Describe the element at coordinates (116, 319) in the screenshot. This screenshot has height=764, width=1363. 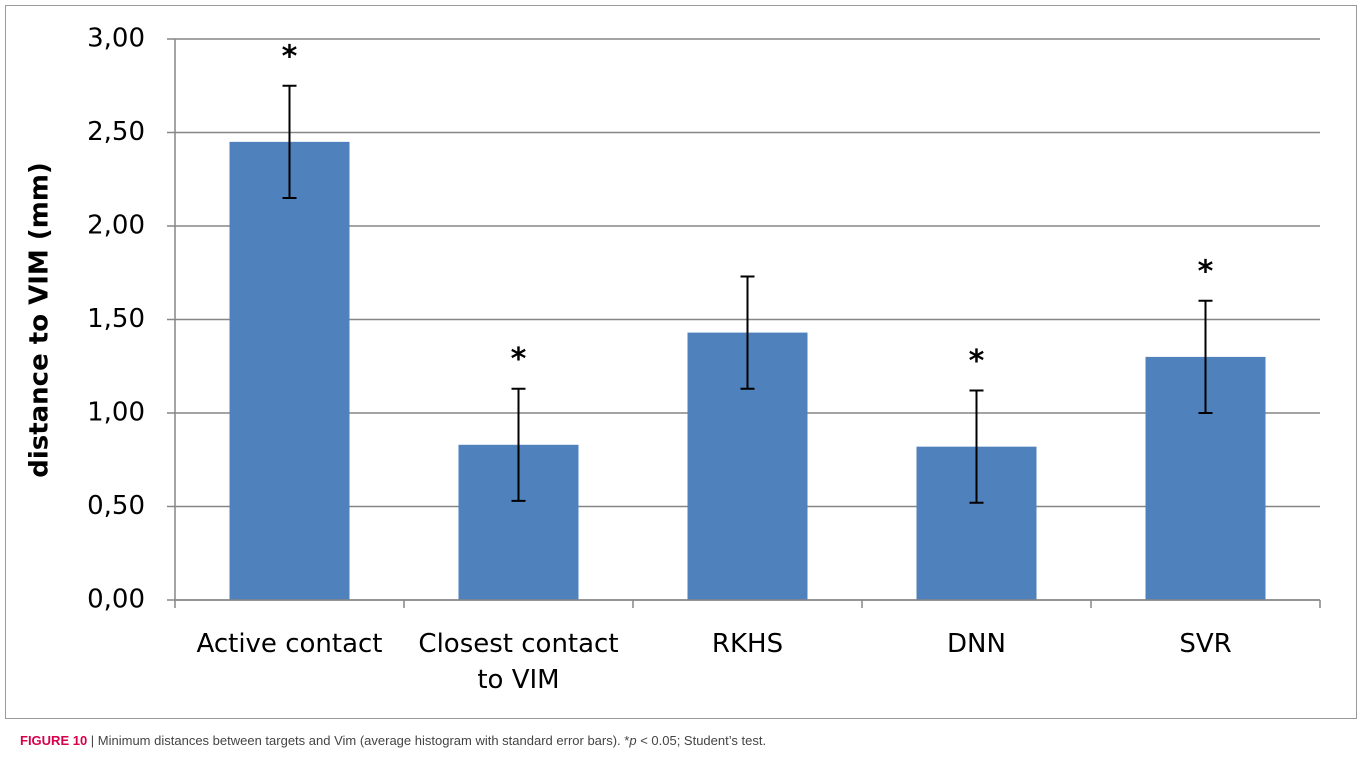
I see `y-tick-label: 1,50` at that location.